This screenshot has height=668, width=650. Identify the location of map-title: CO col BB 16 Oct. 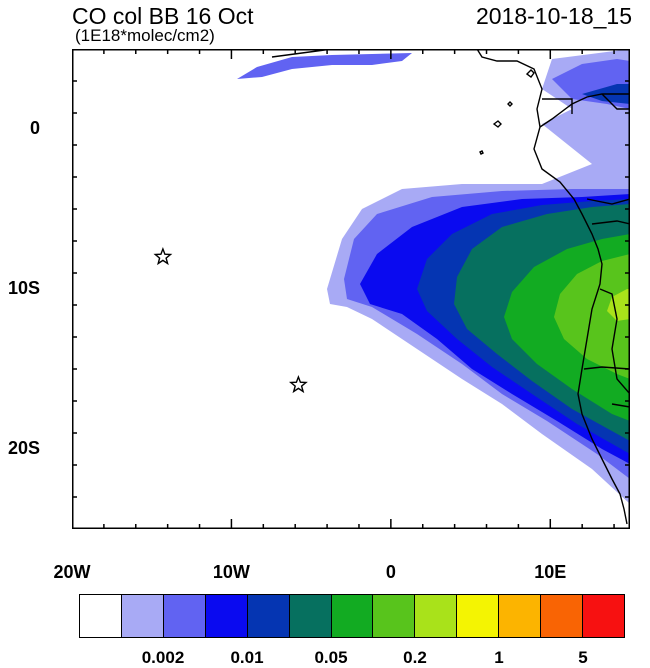
(163, 16).